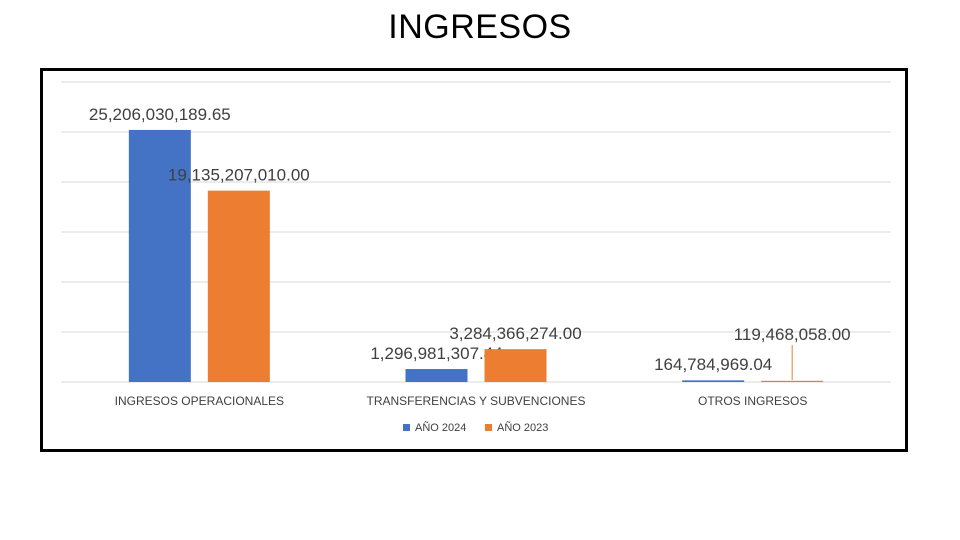 This screenshot has height=540, width=960. I want to click on legend-entry: AÑO 2024, so click(440, 427).